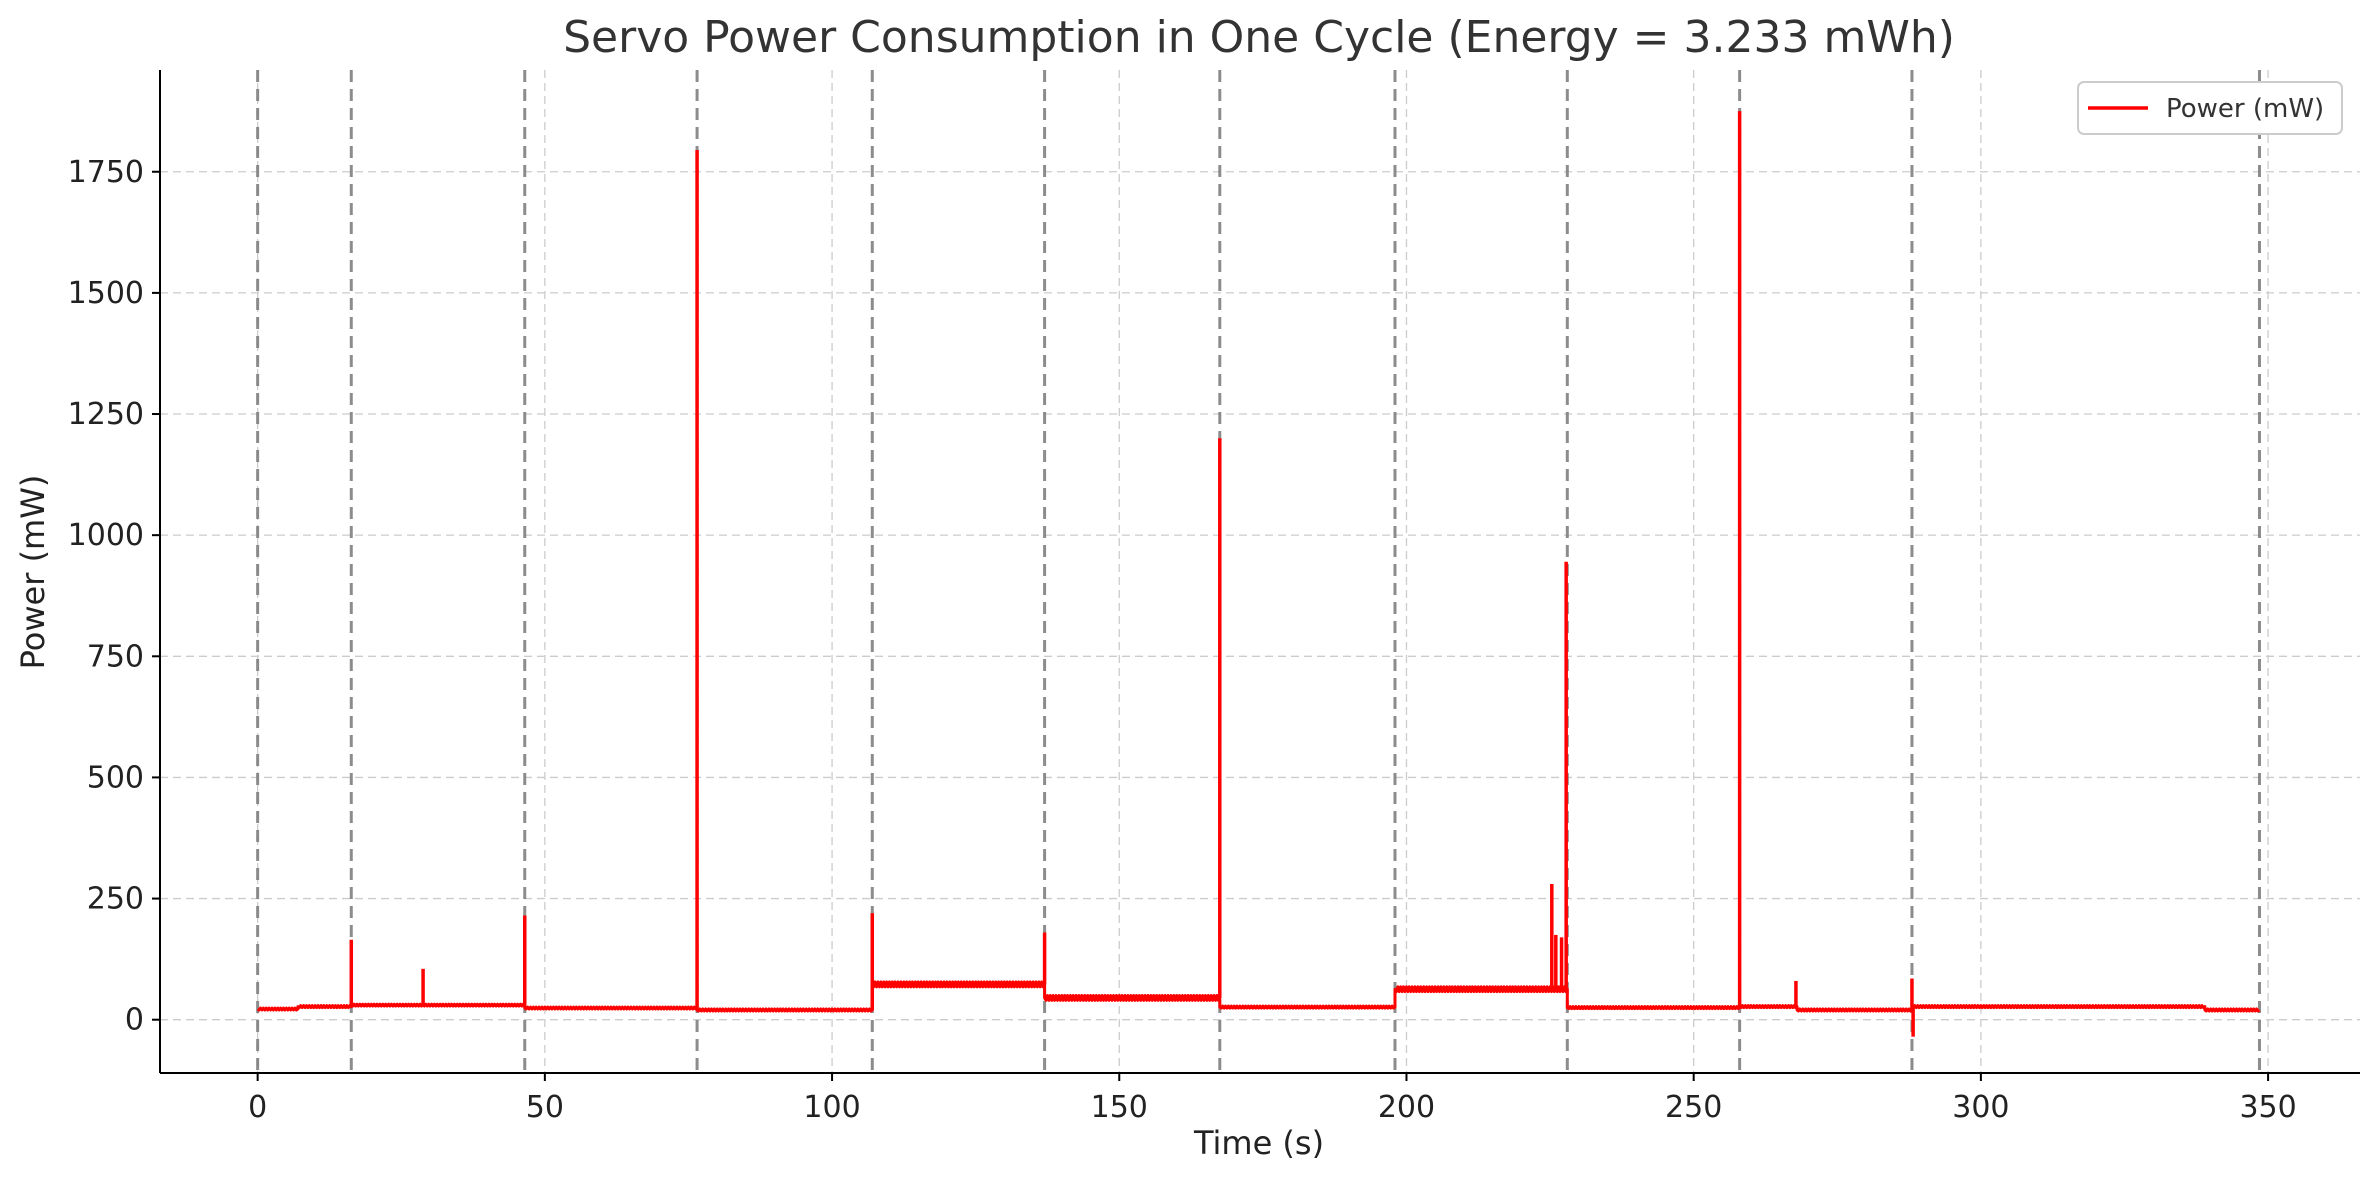 This screenshot has height=1180, width=2379. What do you see at coordinates (106, 535) in the screenshot?
I see `y-tick-label: 1000` at bounding box center [106, 535].